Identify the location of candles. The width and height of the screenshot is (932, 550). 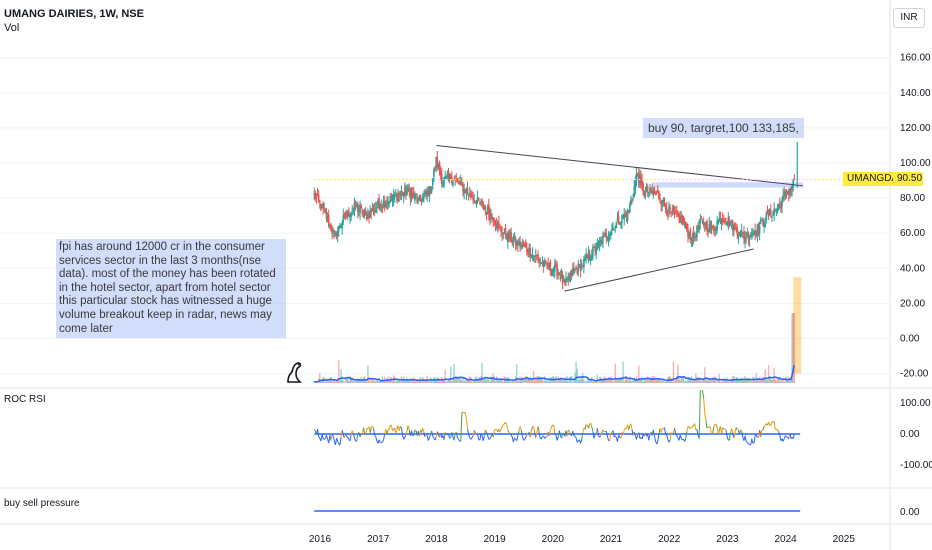
(555, 215).